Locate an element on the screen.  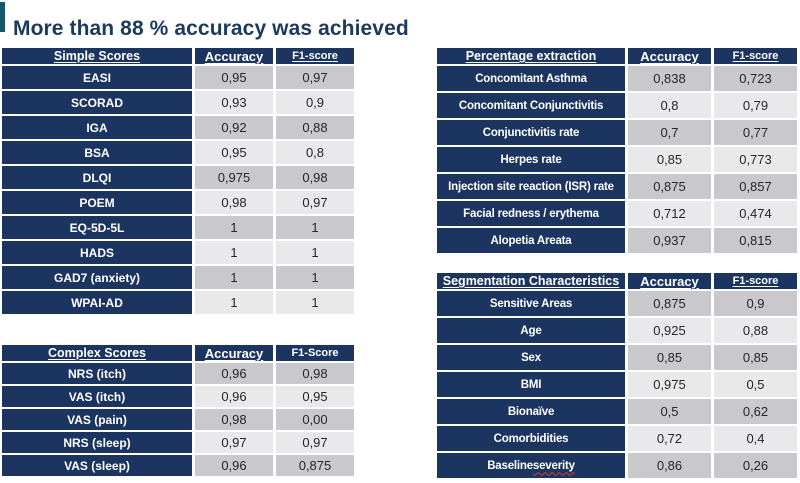
table-header-row: Complex Scores Accuracy F1-Score is located at coordinates (178, 353).